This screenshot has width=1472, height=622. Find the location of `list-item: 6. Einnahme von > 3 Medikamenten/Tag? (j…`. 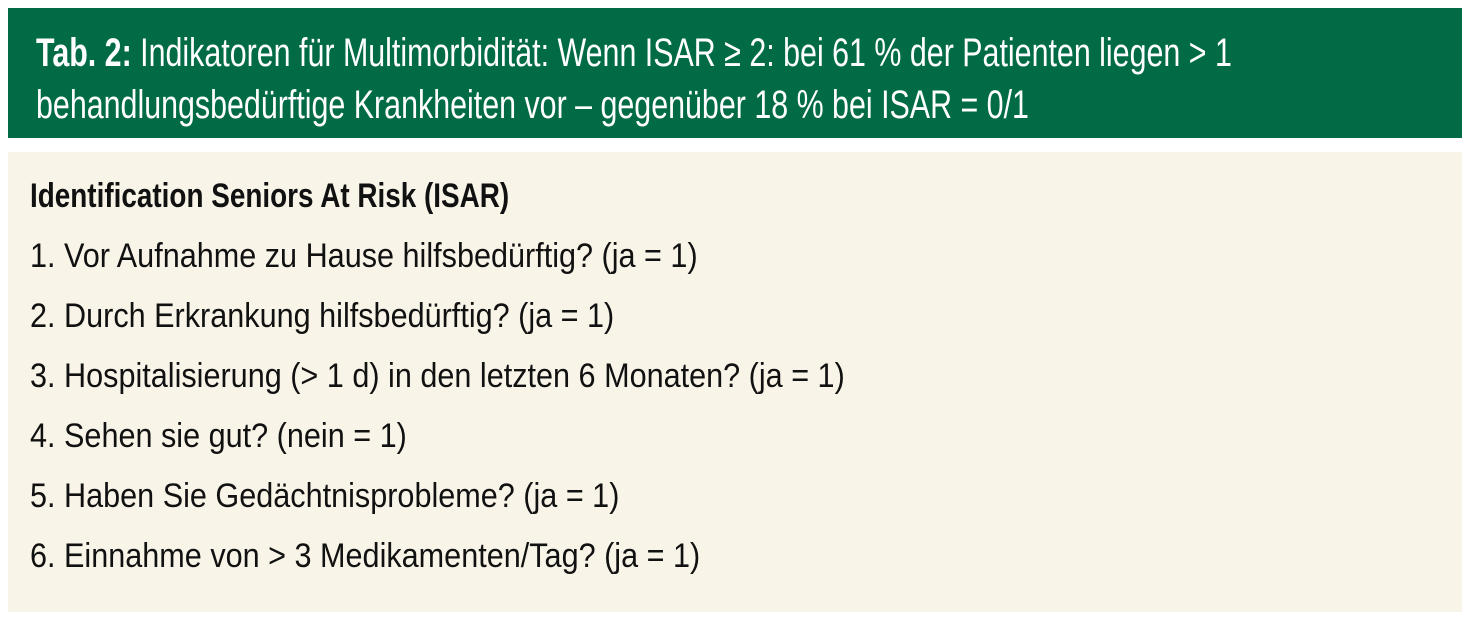

list-item: 6. Einnahme von > 3 Medikamenten/Tag? (j… is located at coordinates (365, 556).